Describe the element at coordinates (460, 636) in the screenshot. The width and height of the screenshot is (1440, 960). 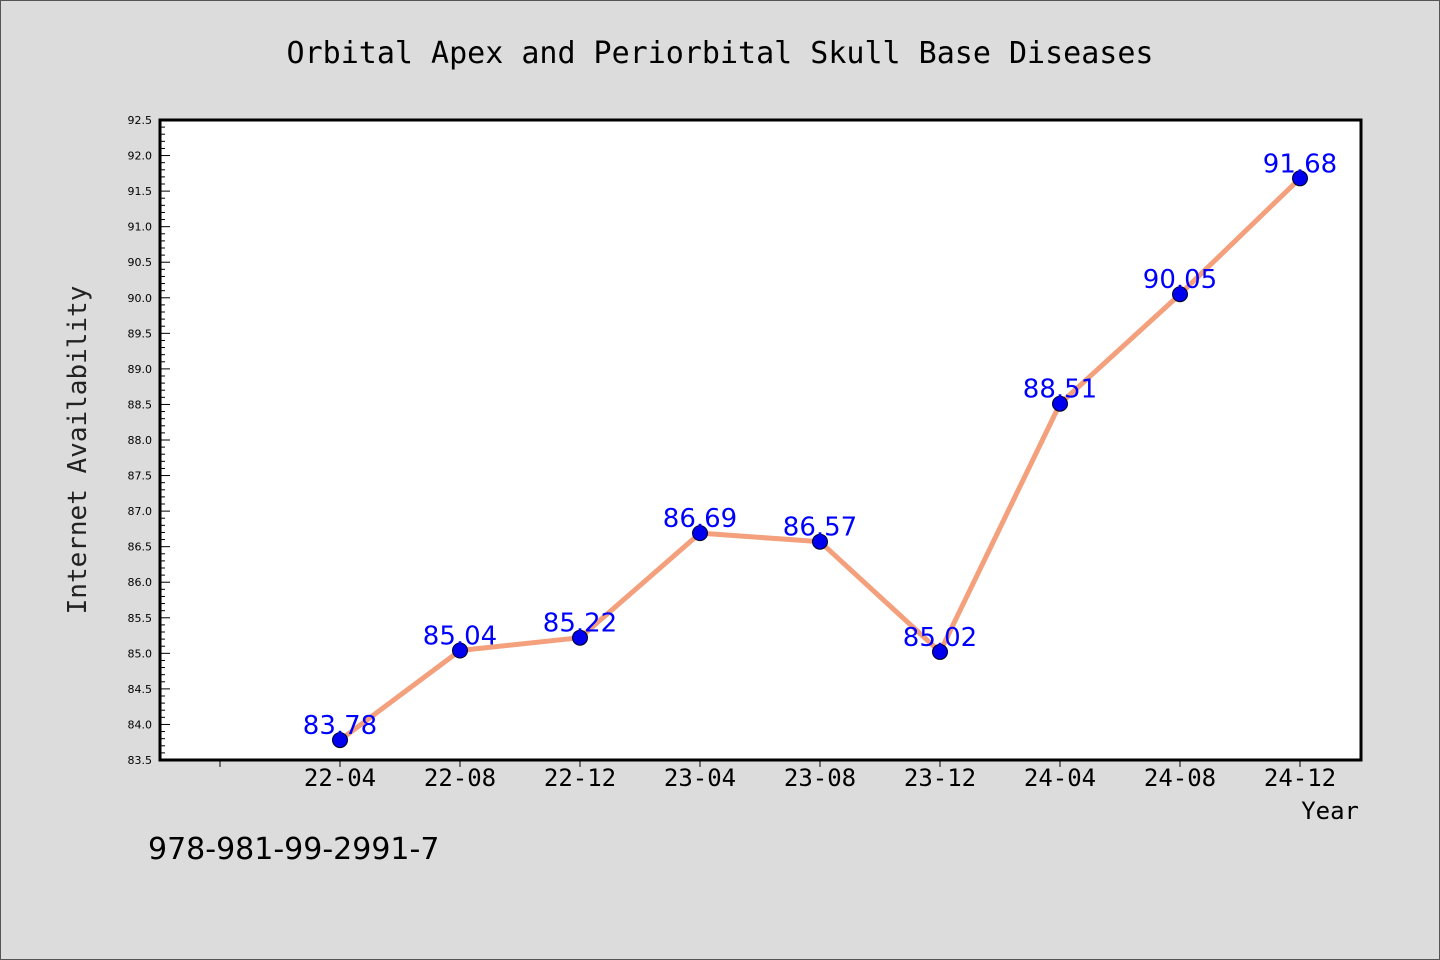
I see `data-label: 85.04` at that location.